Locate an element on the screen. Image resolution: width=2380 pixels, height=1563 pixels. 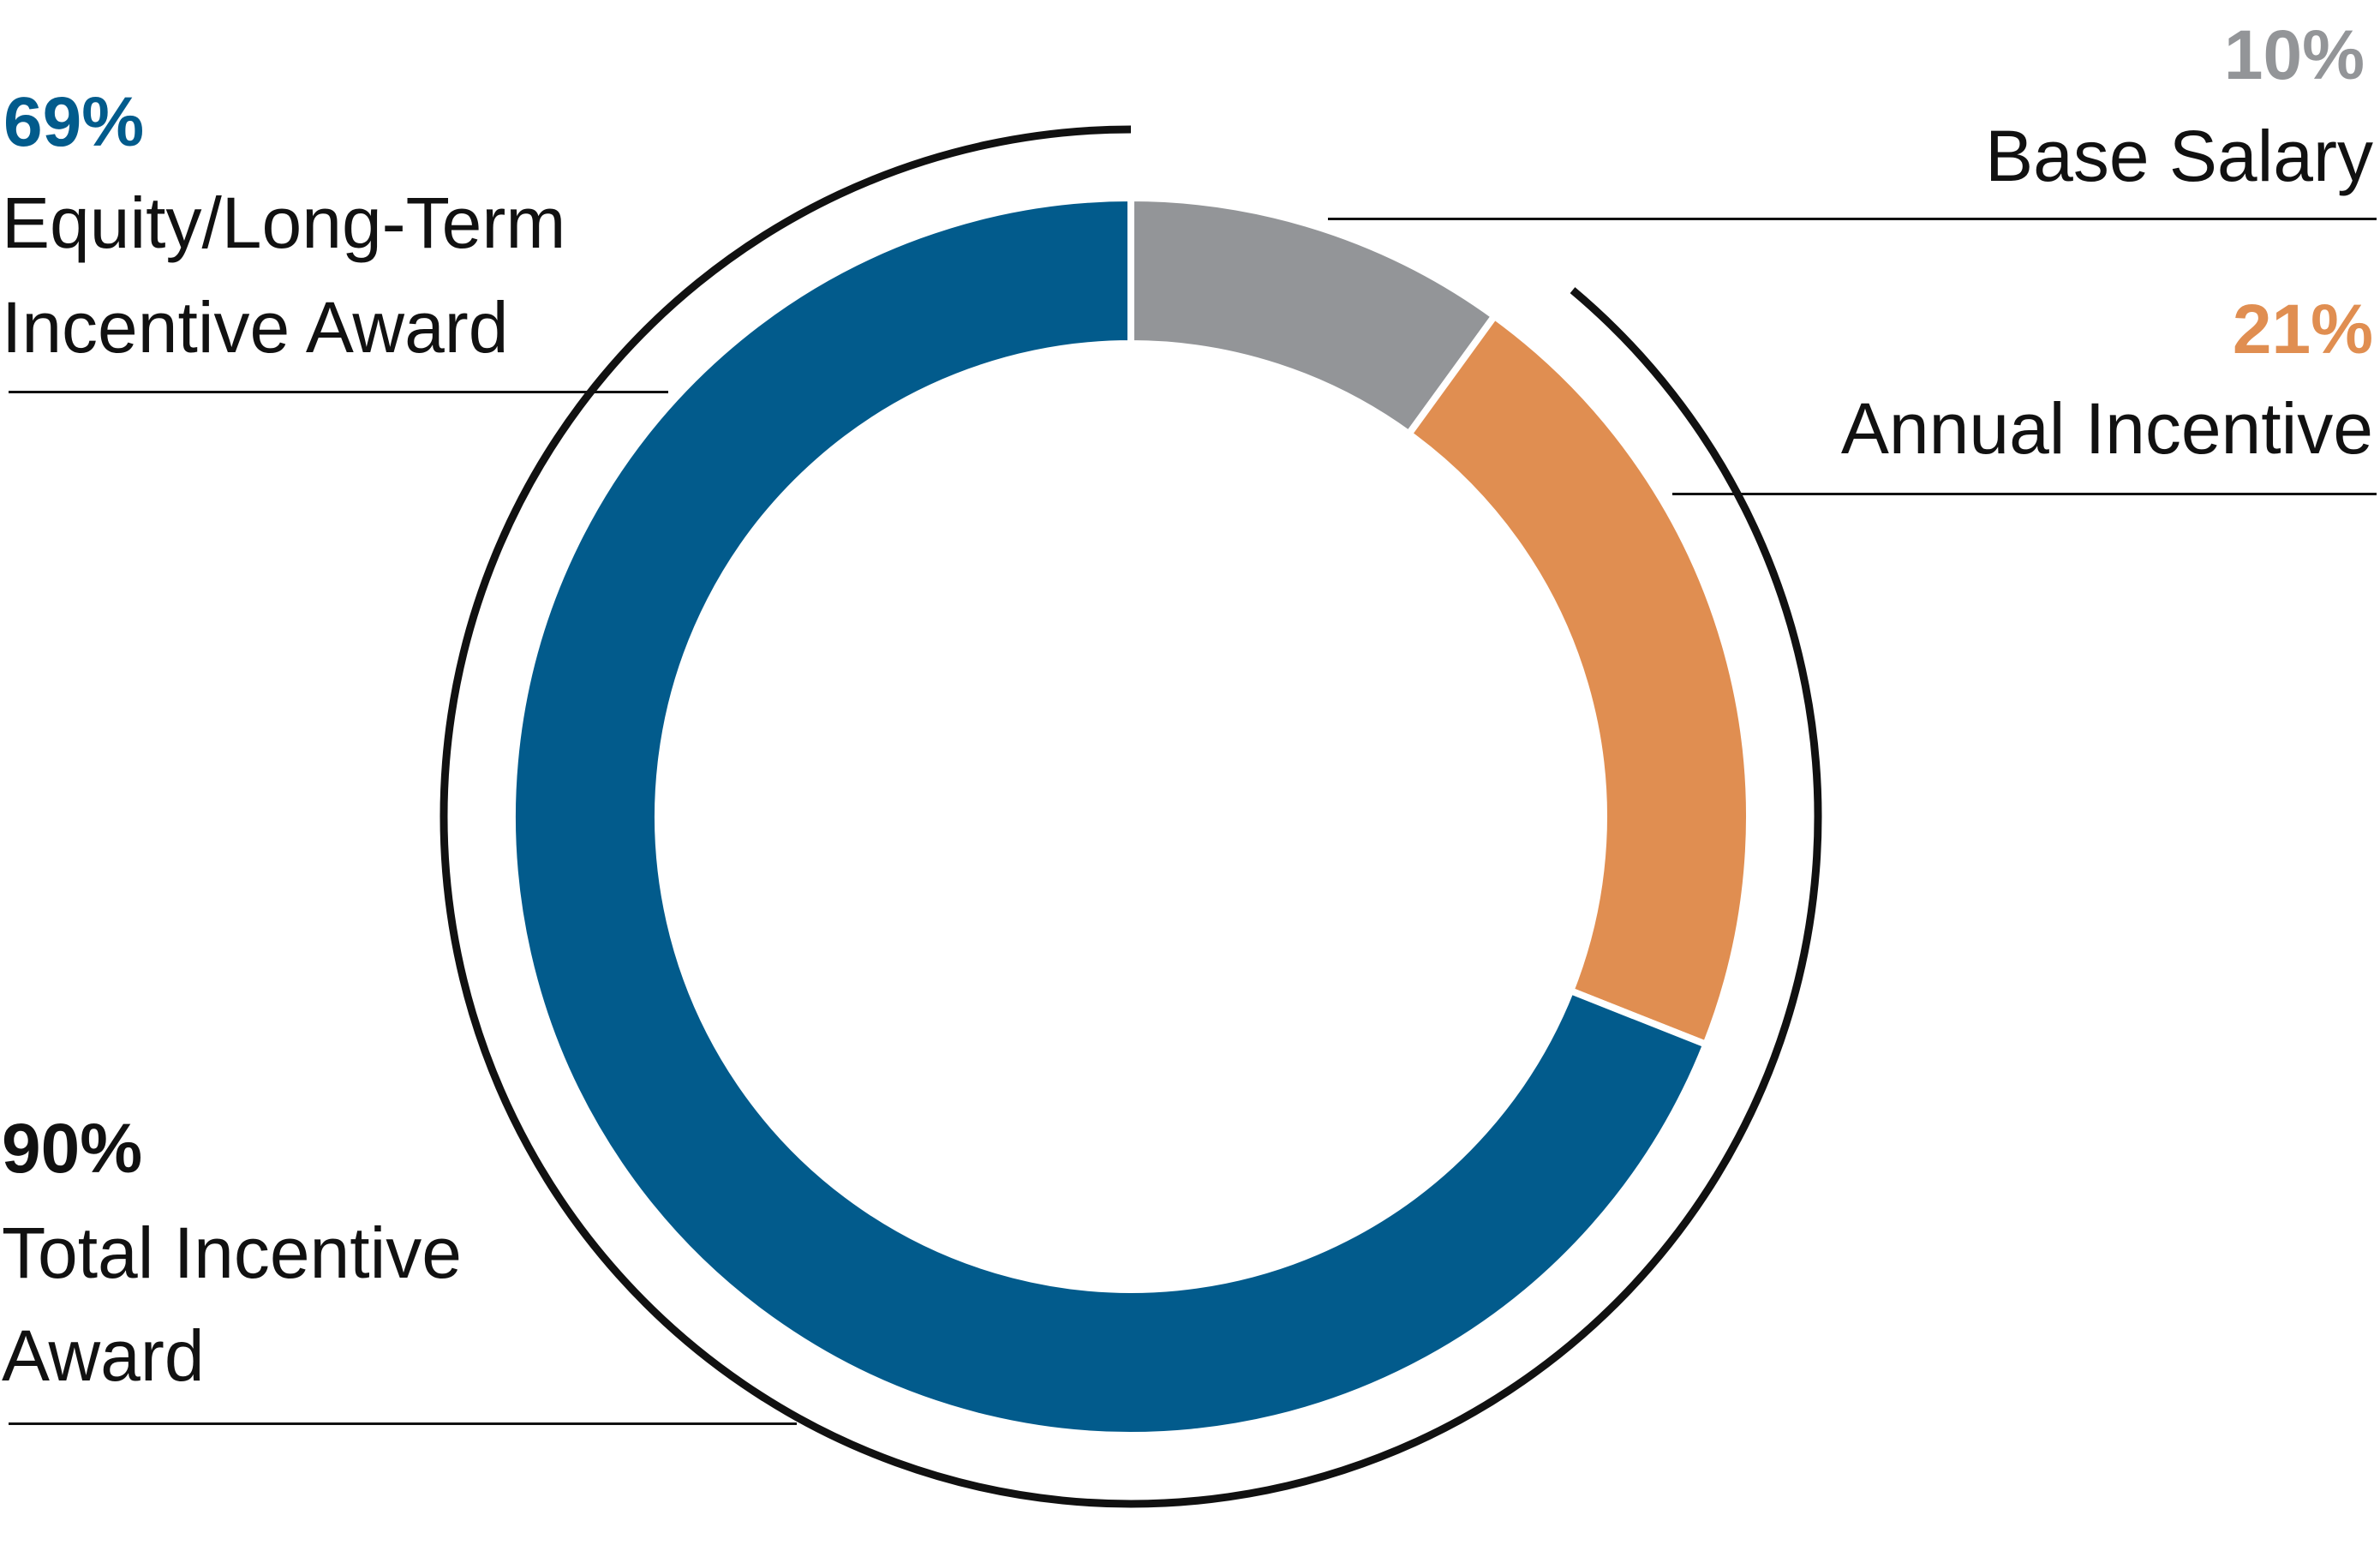
equity-percent-label: 69% is located at coordinates (74, 122).